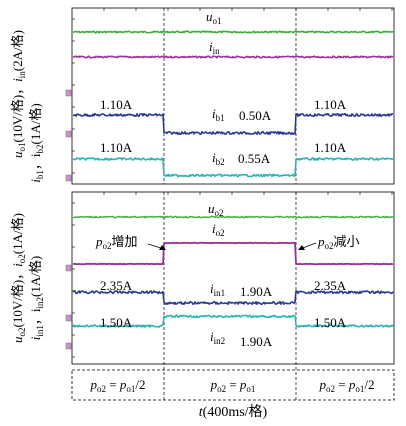 The image size is (406, 426). I want to click on region-boxes, so click(233, 385).